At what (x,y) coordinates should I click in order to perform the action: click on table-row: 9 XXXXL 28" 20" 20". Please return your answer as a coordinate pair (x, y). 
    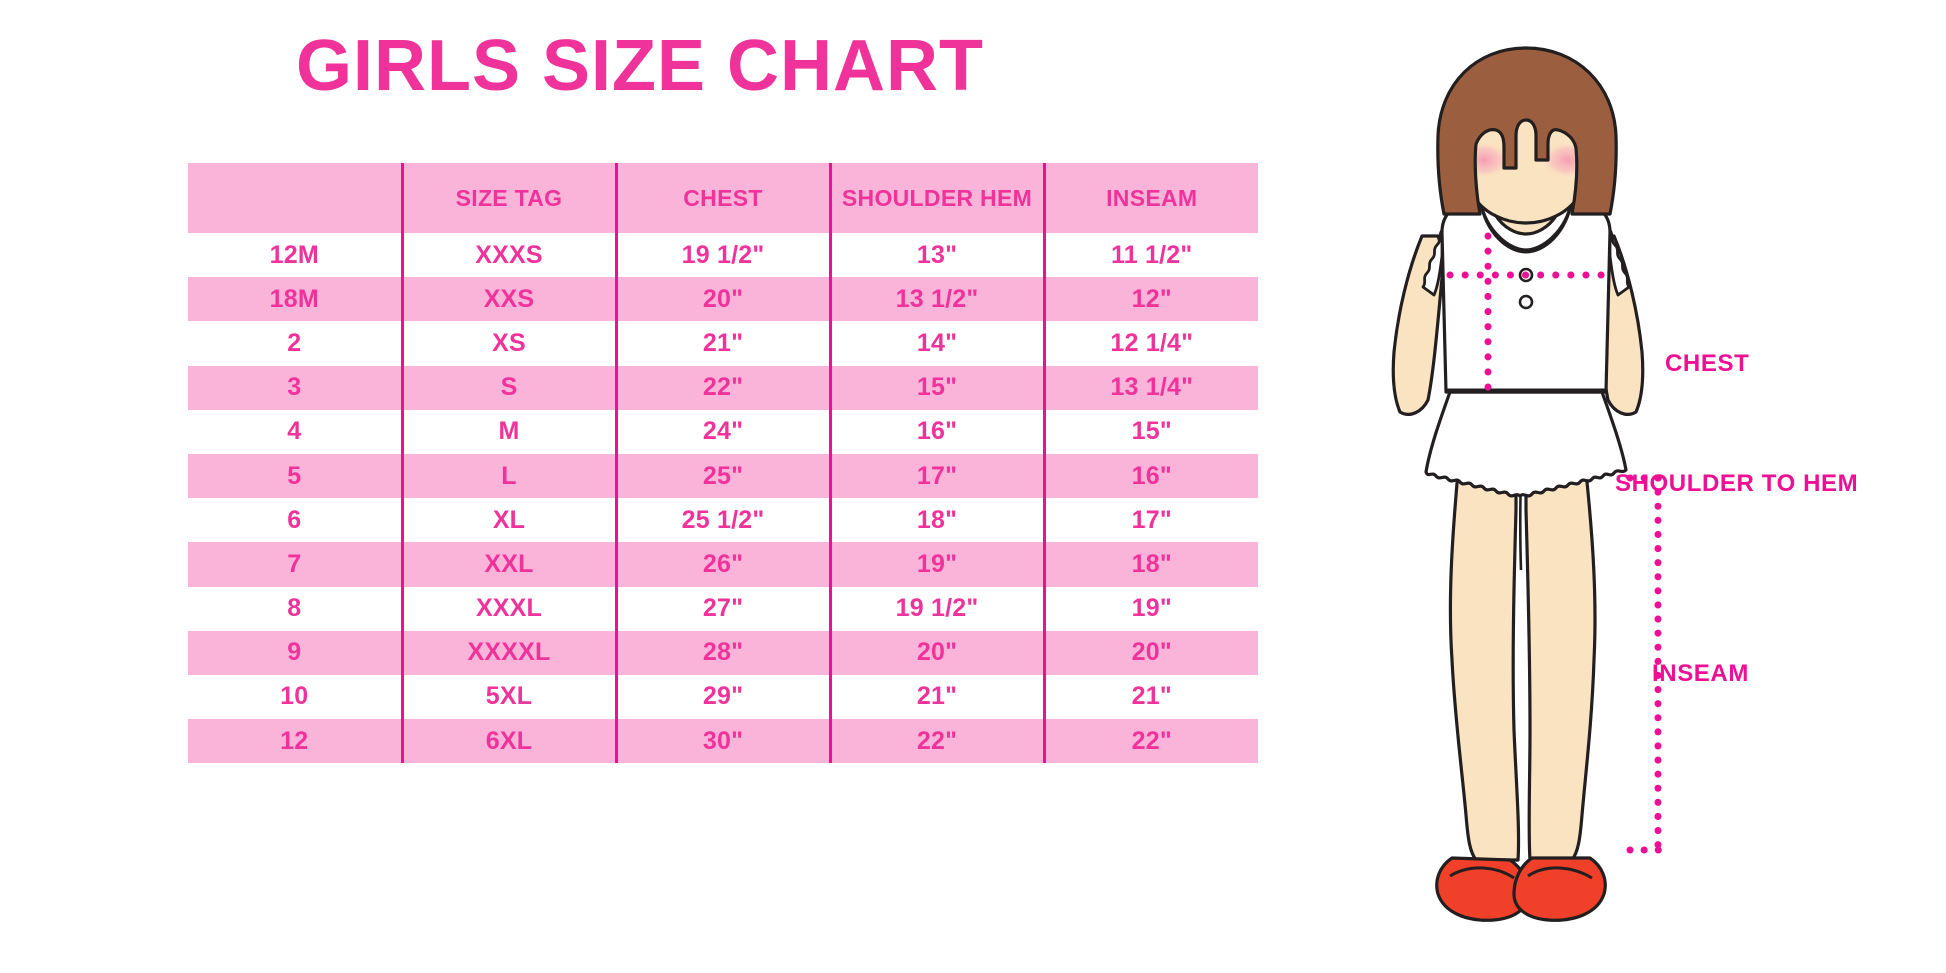
    Looking at the image, I should click on (723, 652).